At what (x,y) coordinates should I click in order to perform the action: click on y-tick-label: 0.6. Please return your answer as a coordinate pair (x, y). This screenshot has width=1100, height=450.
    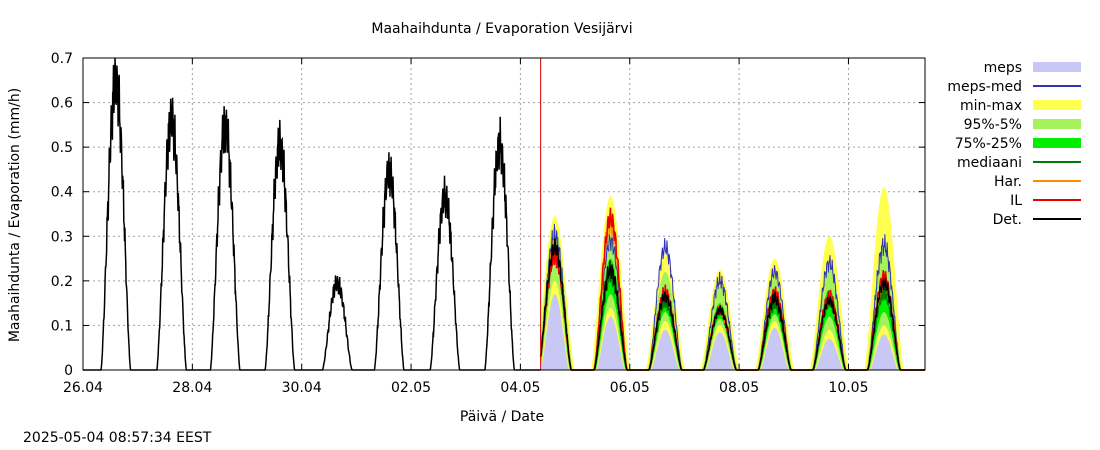
    Looking at the image, I should click on (62, 104).